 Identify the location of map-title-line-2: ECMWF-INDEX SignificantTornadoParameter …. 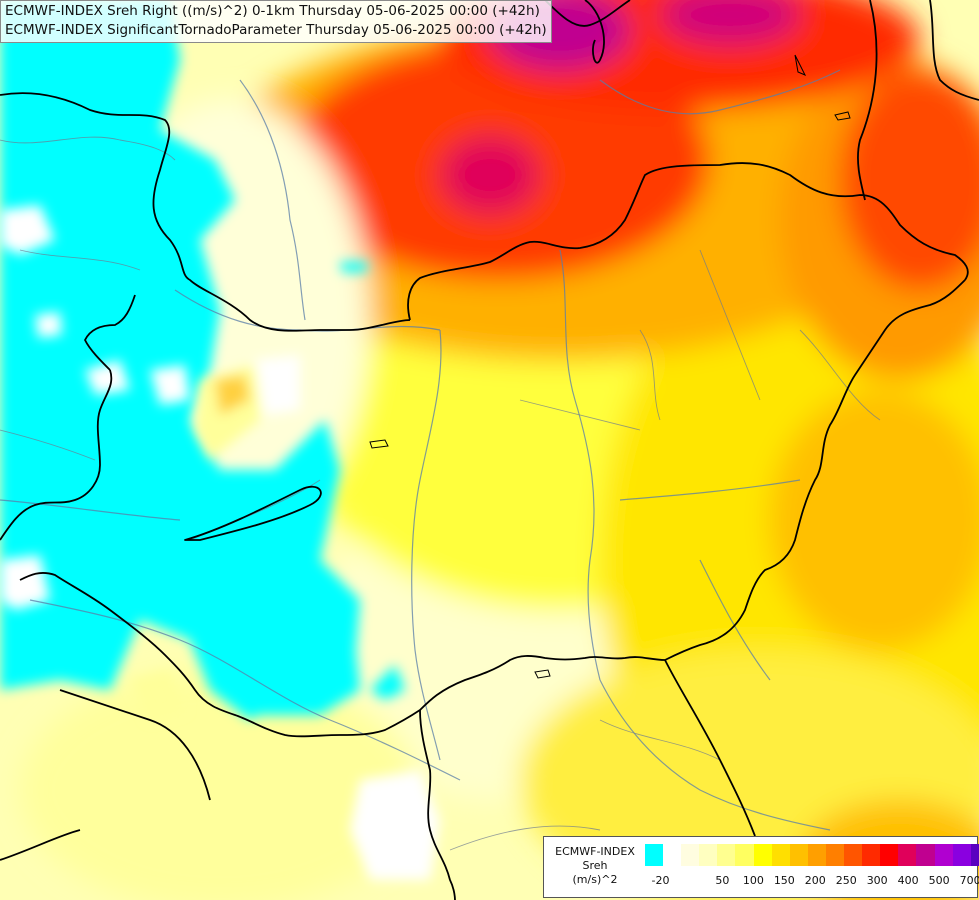
(276, 30).